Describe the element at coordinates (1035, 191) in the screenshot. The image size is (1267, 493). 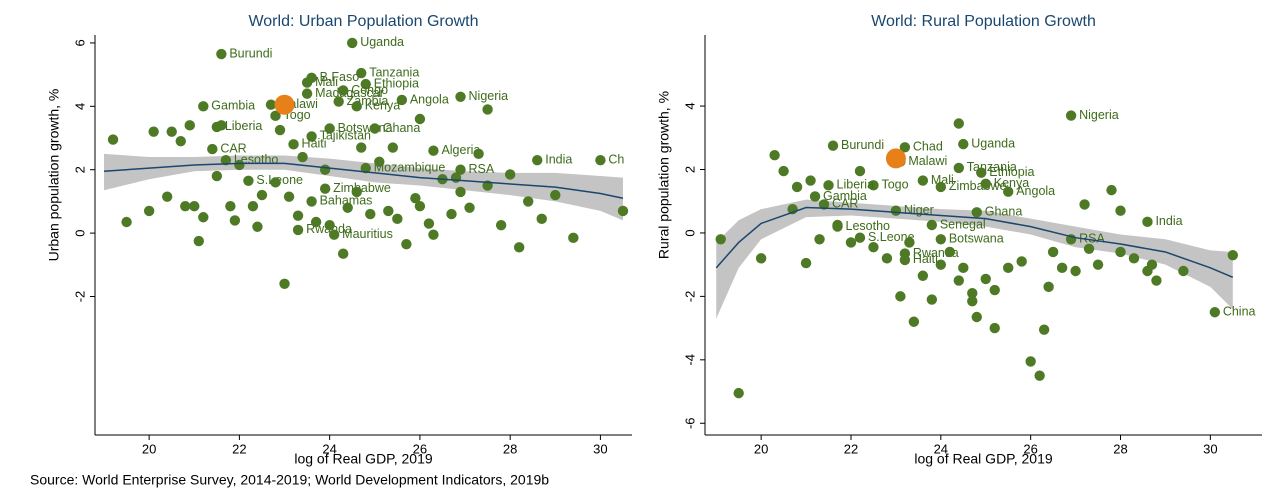
I see `point-label: Angola` at that location.